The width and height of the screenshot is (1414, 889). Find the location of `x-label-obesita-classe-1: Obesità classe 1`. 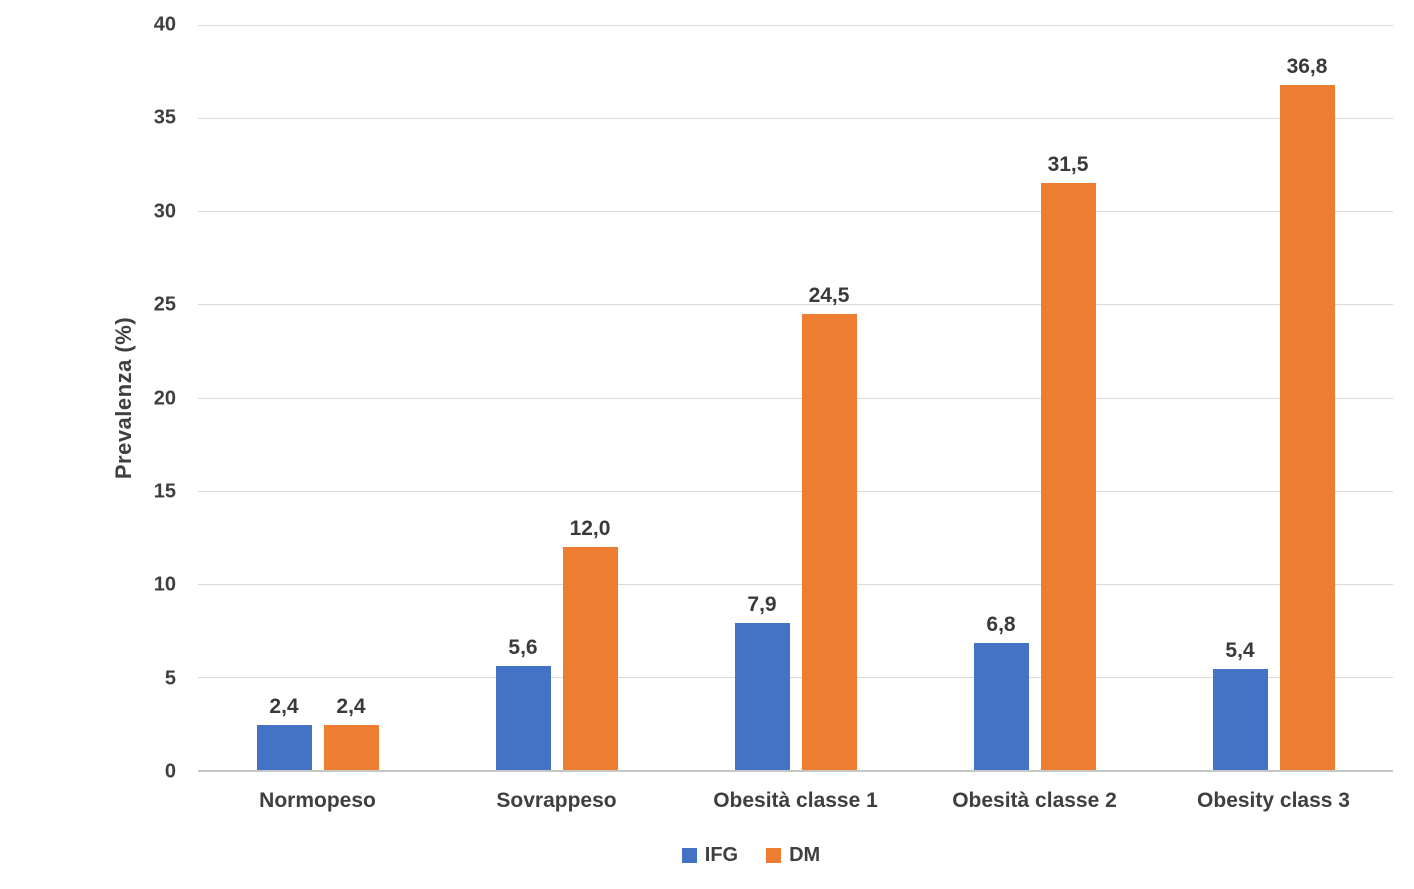

x-label-obesita-classe-1: Obesità classe 1 is located at coordinates (795, 800).